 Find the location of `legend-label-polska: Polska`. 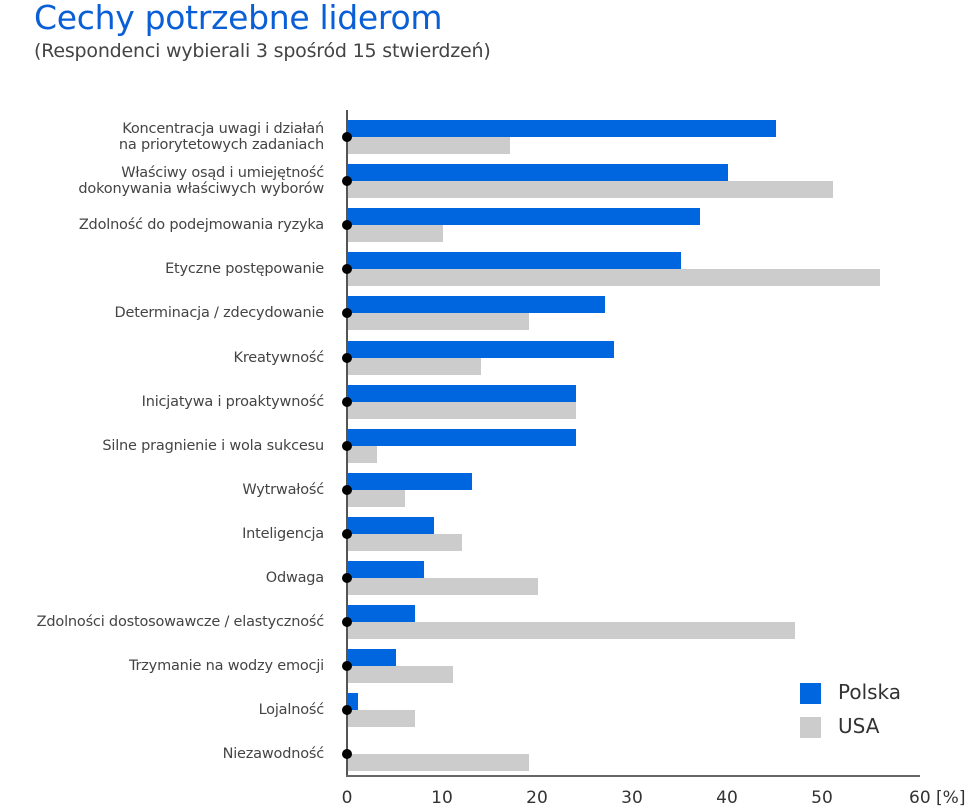

legend-label-polska: Polska is located at coordinates (870, 692).